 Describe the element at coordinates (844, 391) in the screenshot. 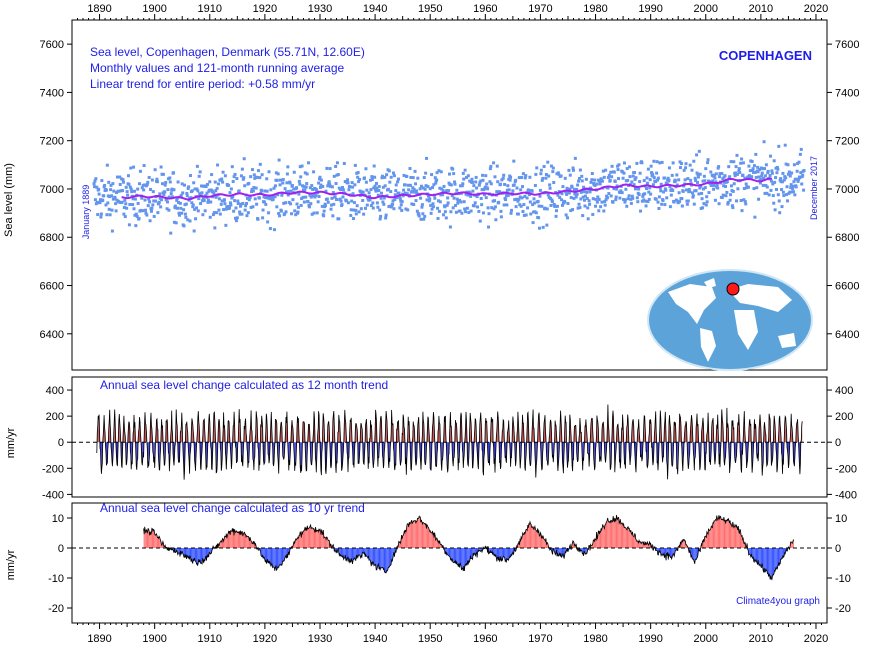

I see `y-tick-label: 400` at that location.